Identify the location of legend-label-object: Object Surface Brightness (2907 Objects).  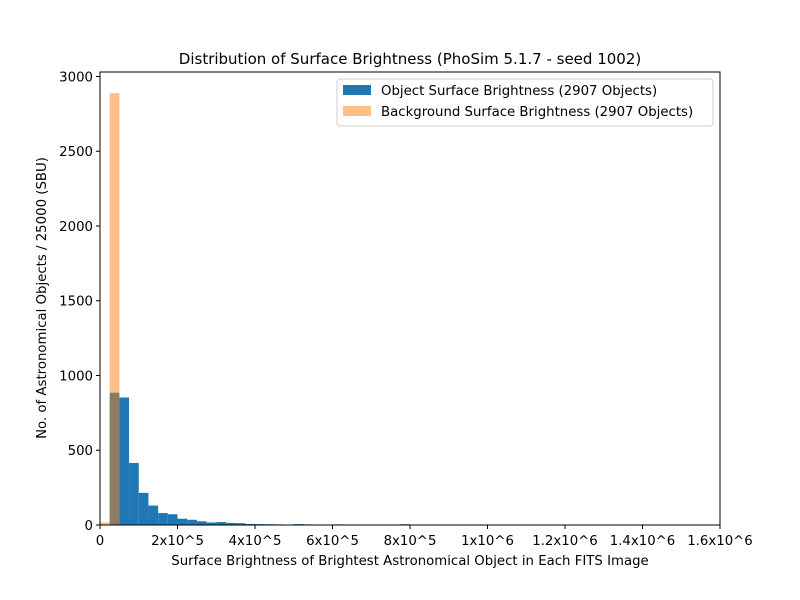
(519, 91).